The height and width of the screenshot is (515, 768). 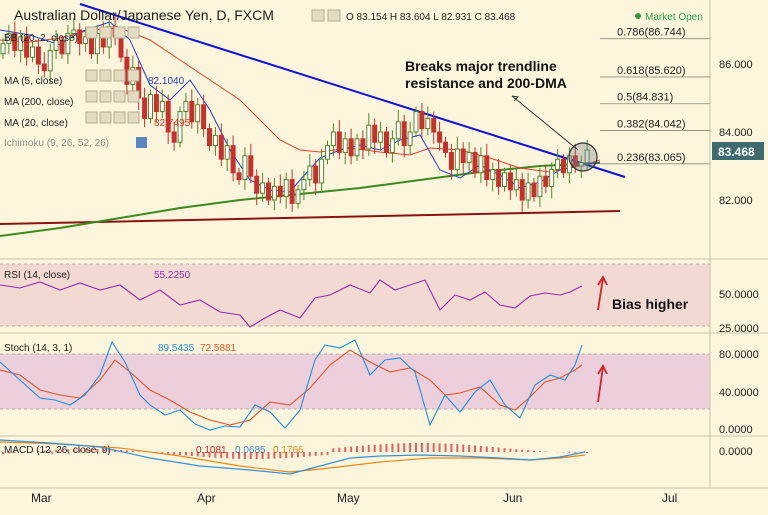 What do you see at coordinates (583, 157) in the screenshot?
I see `breakout-highlight` at bounding box center [583, 157].